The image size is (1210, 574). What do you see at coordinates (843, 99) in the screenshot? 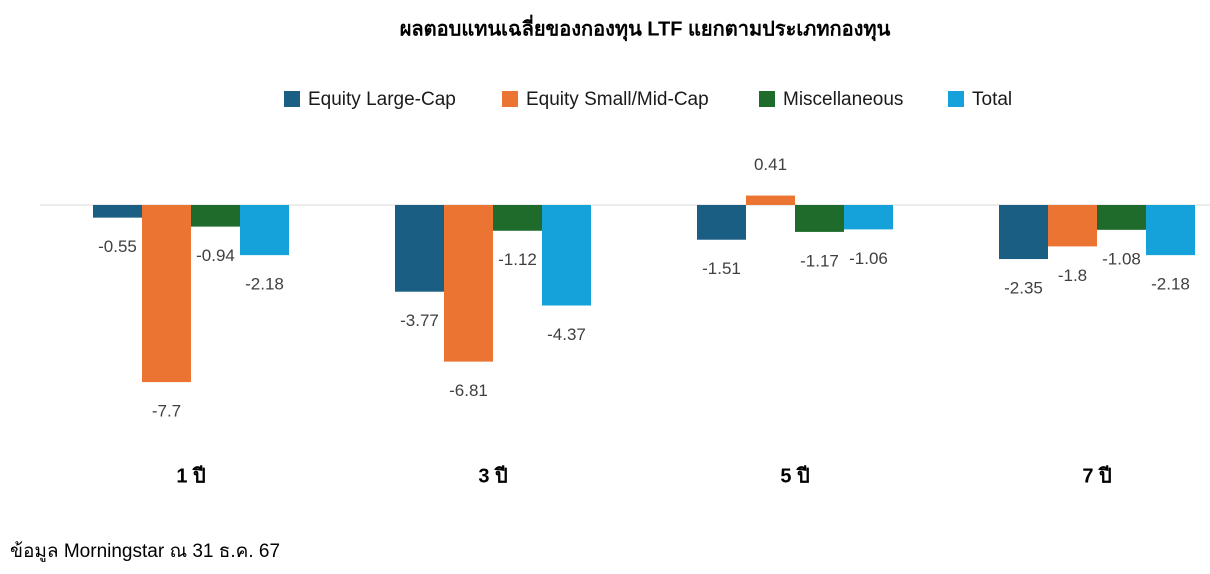
I see `legend-label: Miscellaneous` at bounding box center [843, 99].